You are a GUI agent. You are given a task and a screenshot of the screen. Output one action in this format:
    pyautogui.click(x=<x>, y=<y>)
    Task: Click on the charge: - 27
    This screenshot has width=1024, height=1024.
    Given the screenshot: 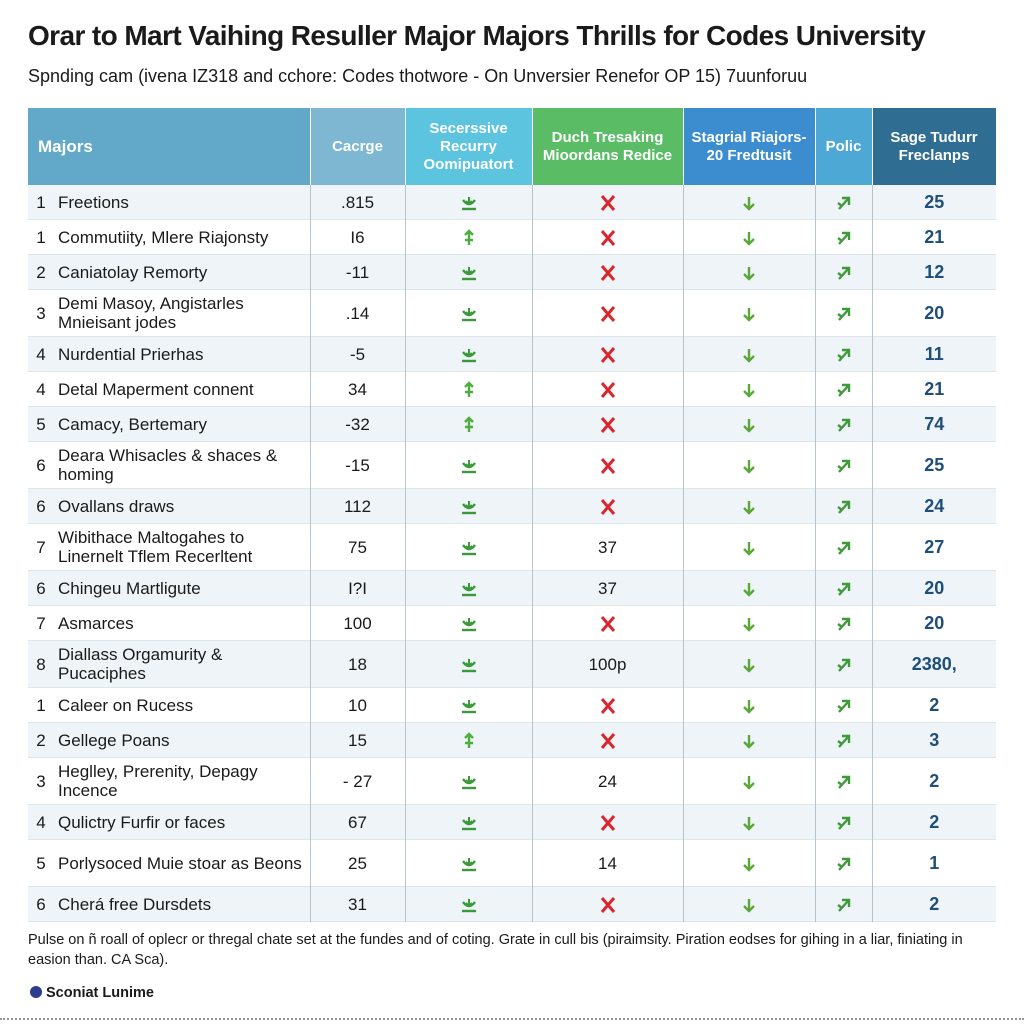 What is the action you would take?
    pyautogui.click(x=358, y=781)
    